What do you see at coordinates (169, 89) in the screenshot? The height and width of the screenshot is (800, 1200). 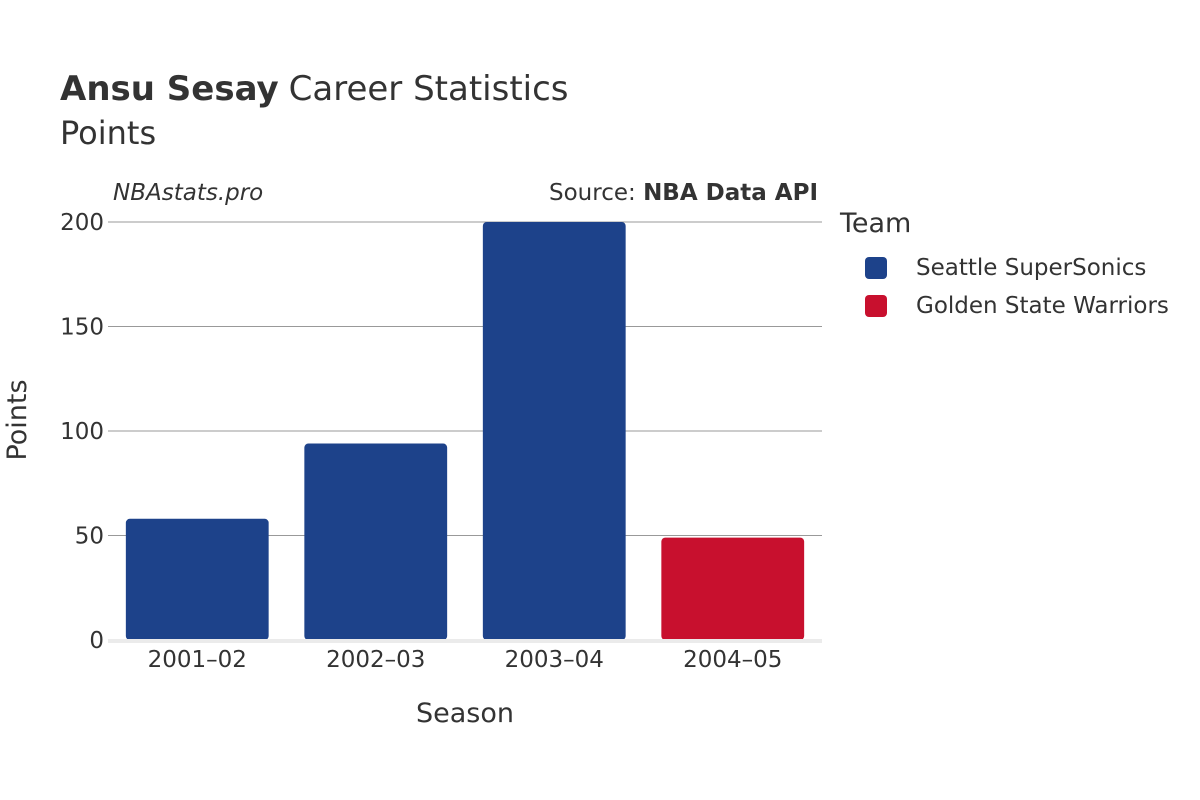 I see `chart-title-player: Ansu Sesay` at bounding box center [169, 89].